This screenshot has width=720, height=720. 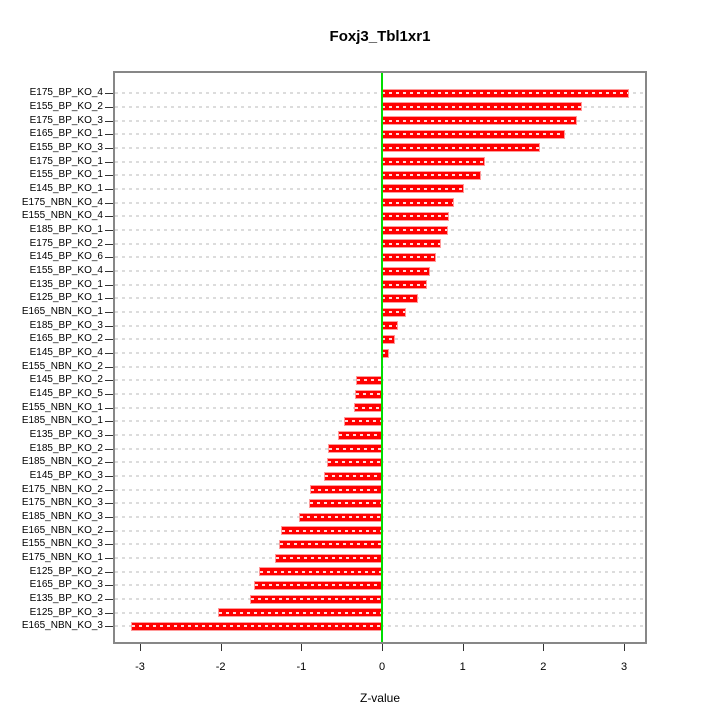 I want to click on chart-title: Foxj3_Tbl1xr1, so click(x=380, y=36).